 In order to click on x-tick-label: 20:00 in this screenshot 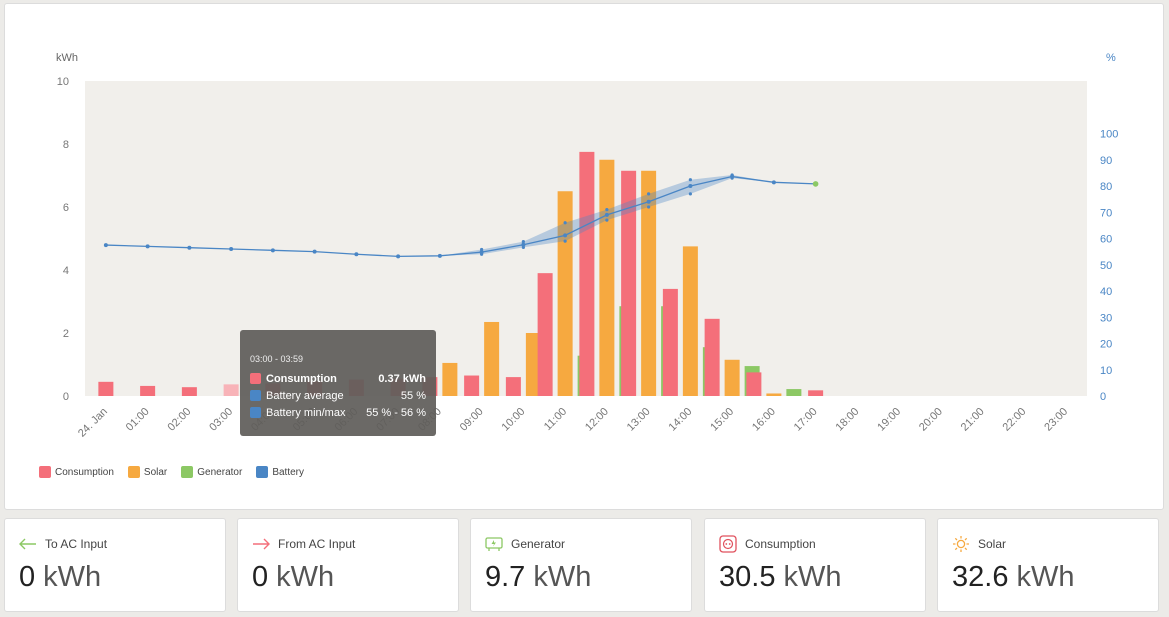, I will do `click(931, 420)`.